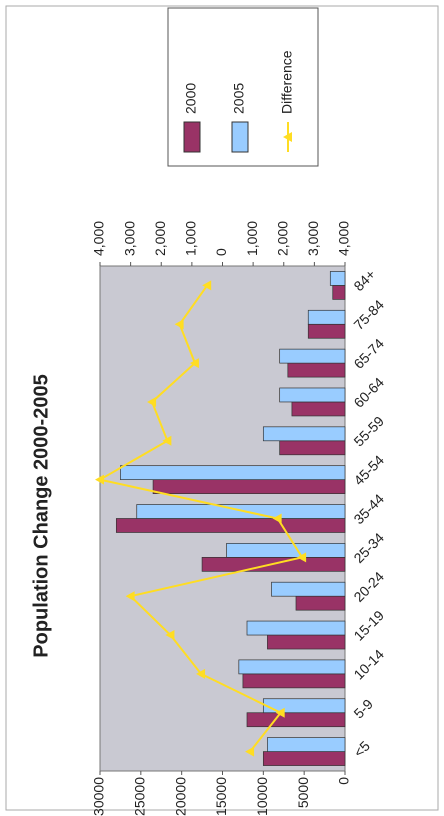 This screenshot has width=444, height=816. What do you see at coordinates (99, 796) in the screenshot?
I see `y-tick-label: 30000` at bounding box center [99, 796].